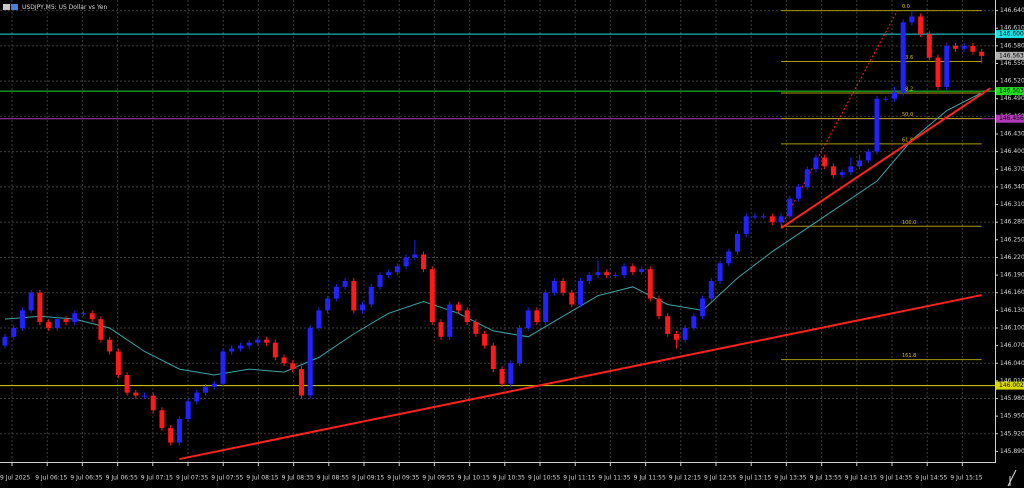 The height and width of the screenshot is (488, 1024). What do you see at coordinates (1012, 257) in the screenshot?
I see `y-tick-label: 146.220` at bounding box center [1012, 257].